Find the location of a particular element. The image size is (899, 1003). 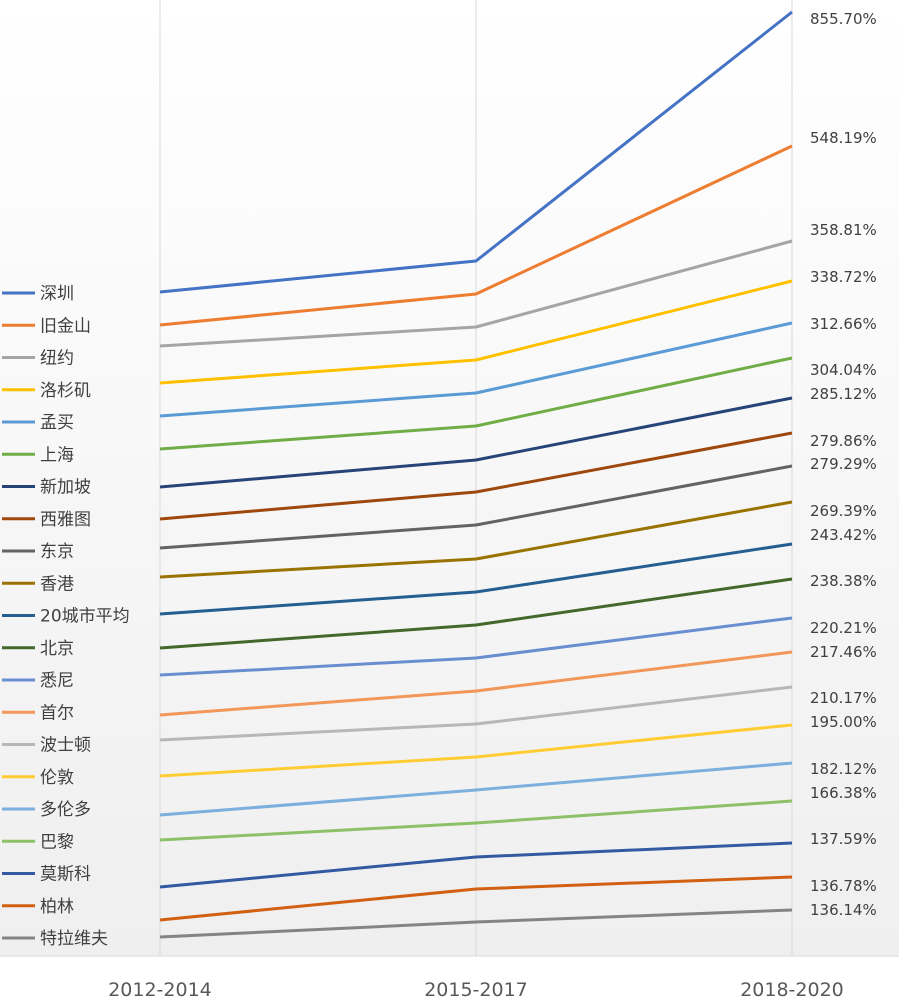

legend-label: 首尔 is located at coordinates (57, 713).